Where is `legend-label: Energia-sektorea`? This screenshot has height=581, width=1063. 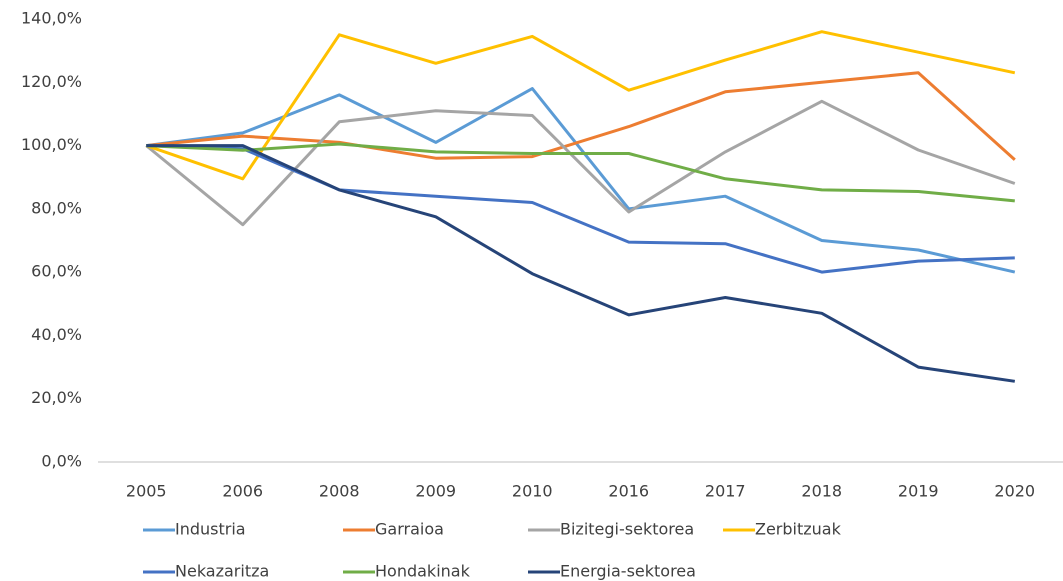 legend-label: Energia-sektorea is located at coordinates (628, 571).